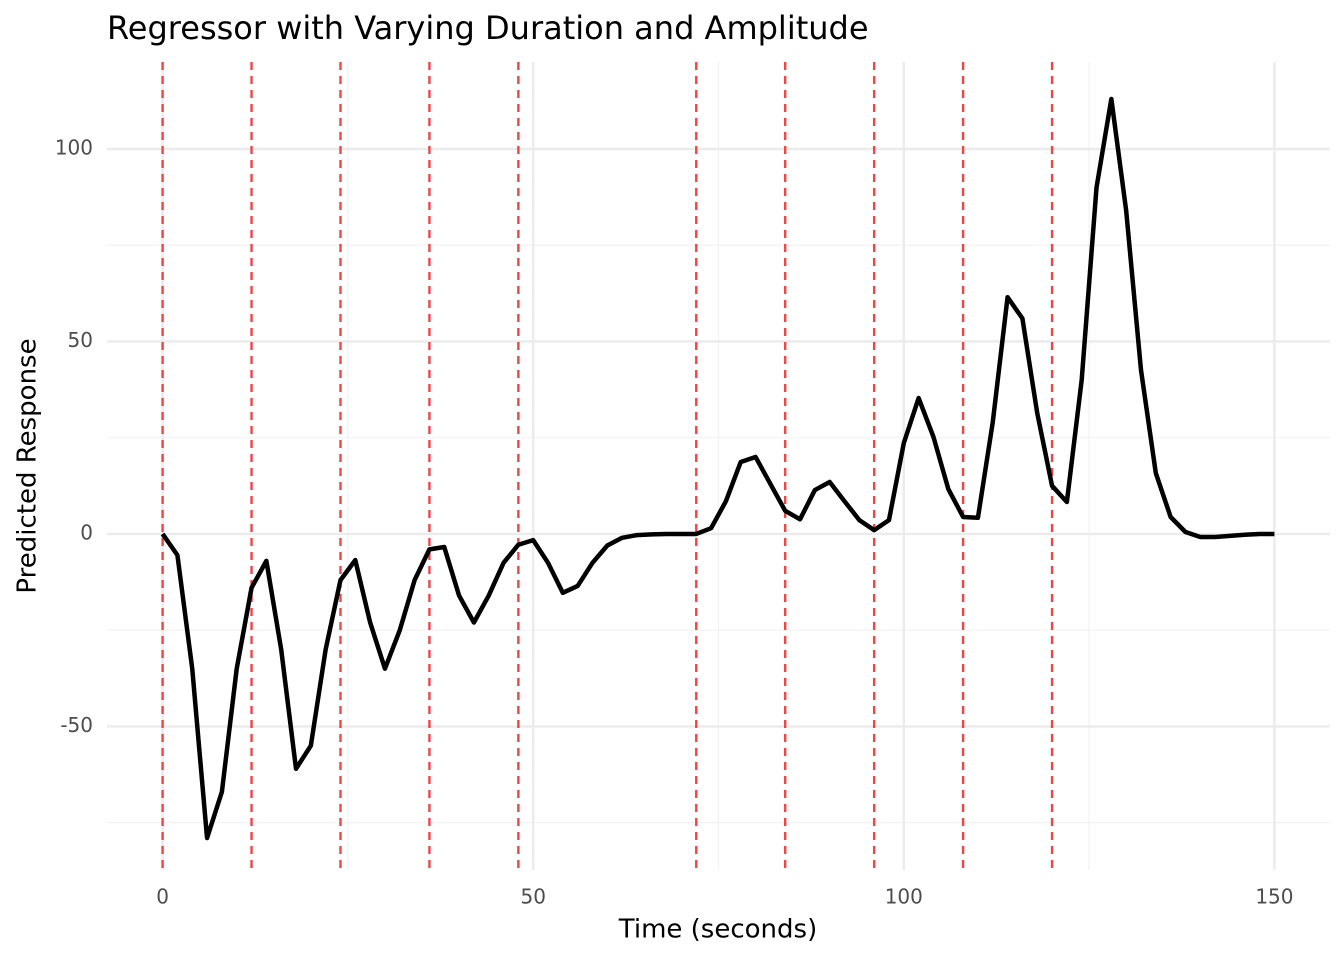 The image size is (1344, 960). What do you see at coordinates (86, 532) in the screenshot?
I see `y-tick-label: 0` at bounding box center [86, 532].